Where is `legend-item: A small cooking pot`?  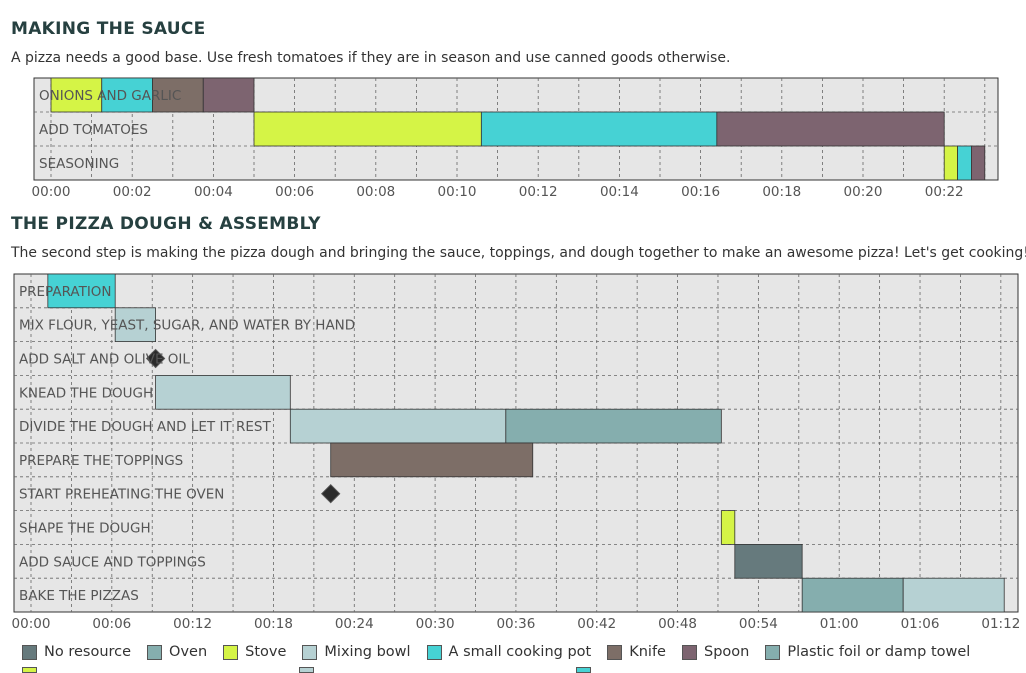 legend-item: A small cooking pot is located at coordinates (509, 652).